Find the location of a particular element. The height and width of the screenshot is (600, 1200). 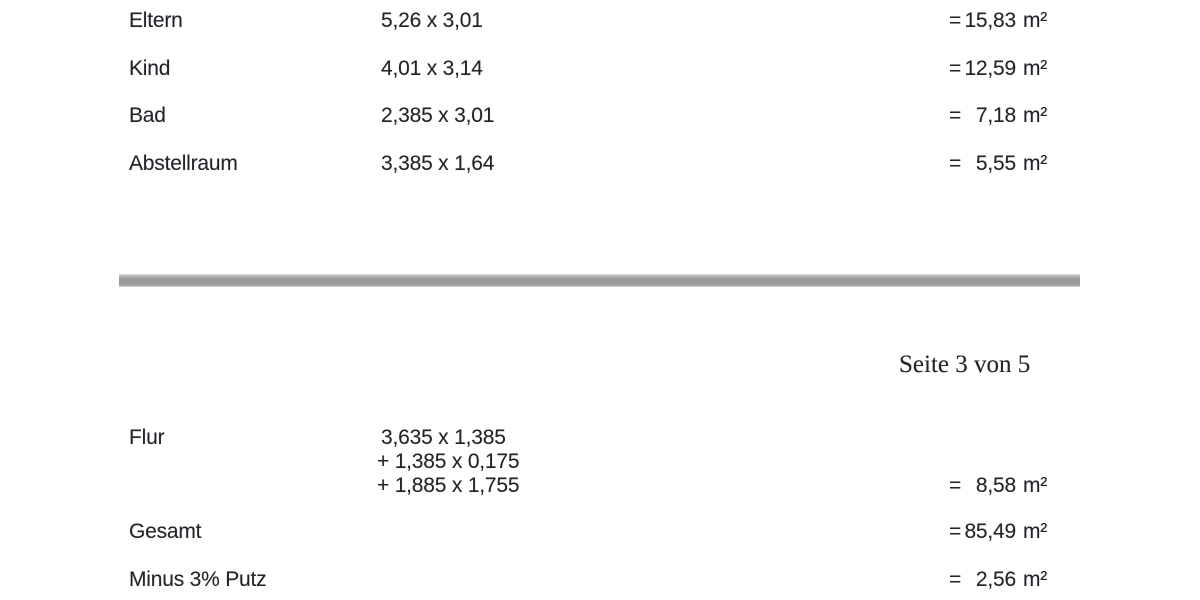

area-number: 85,49 is located at coordinates (990, 531).